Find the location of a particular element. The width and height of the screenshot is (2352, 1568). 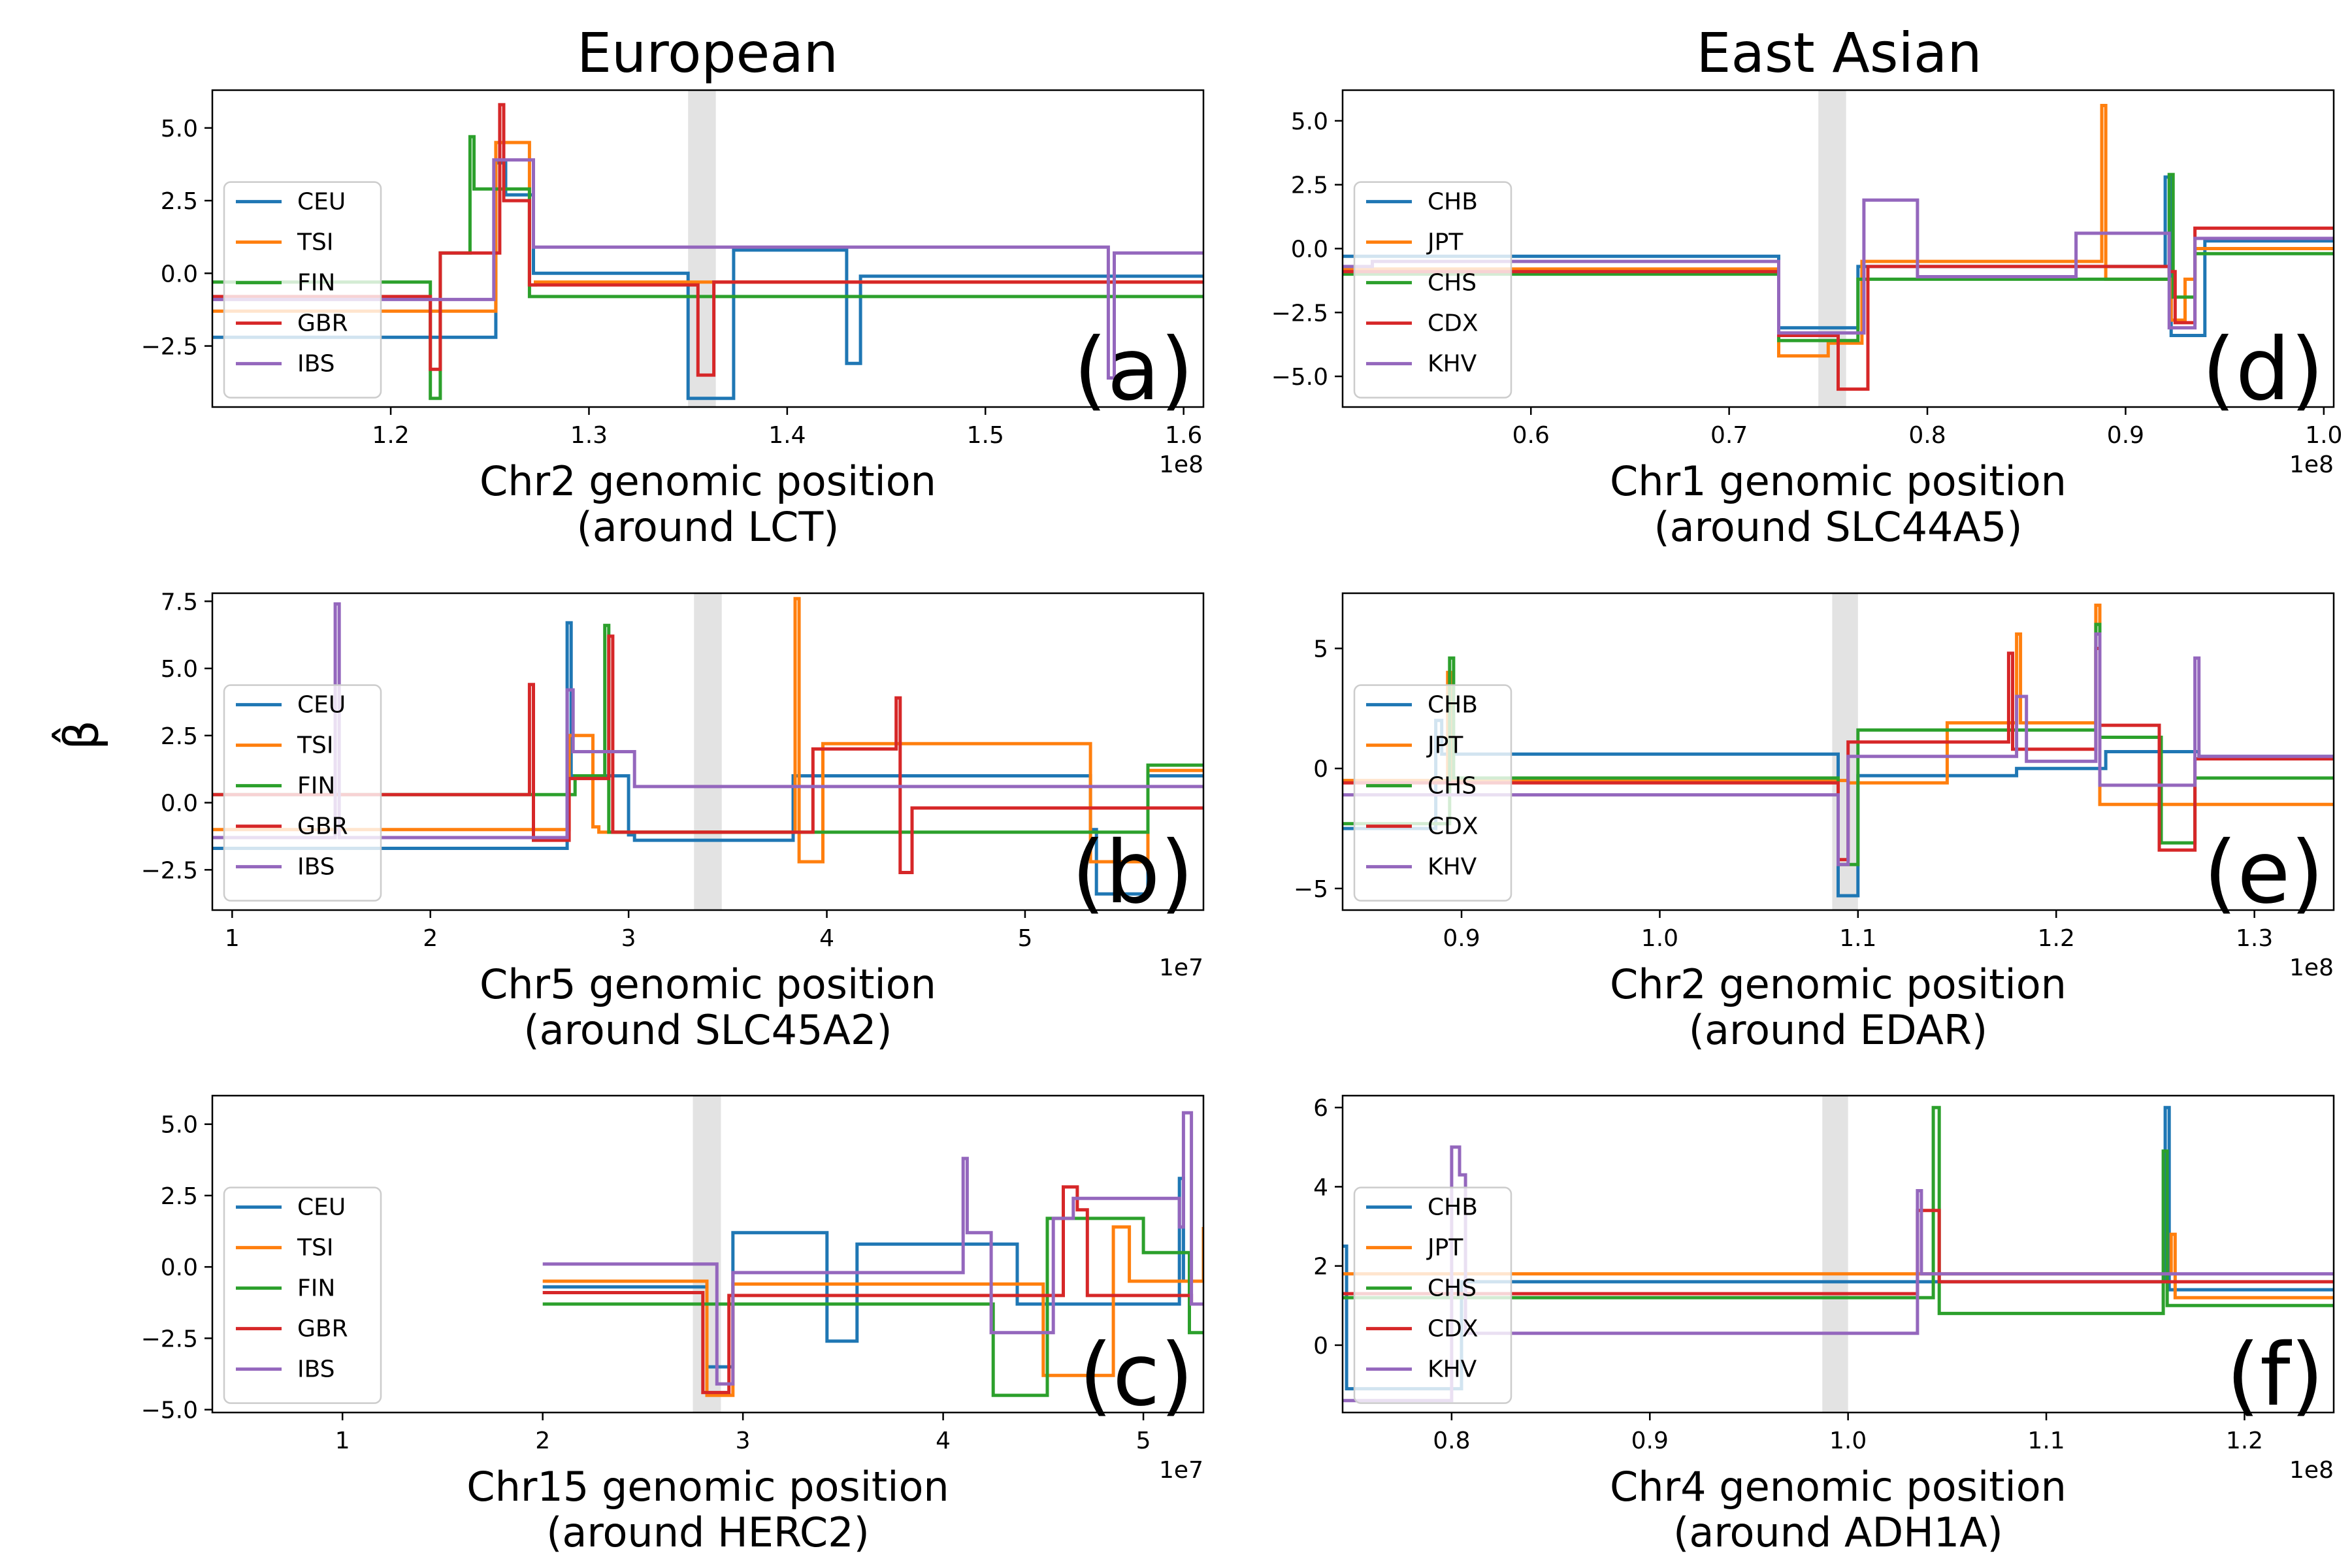

x-tick-label-e-1: 1.0 is located at coordinates (1659, 938).